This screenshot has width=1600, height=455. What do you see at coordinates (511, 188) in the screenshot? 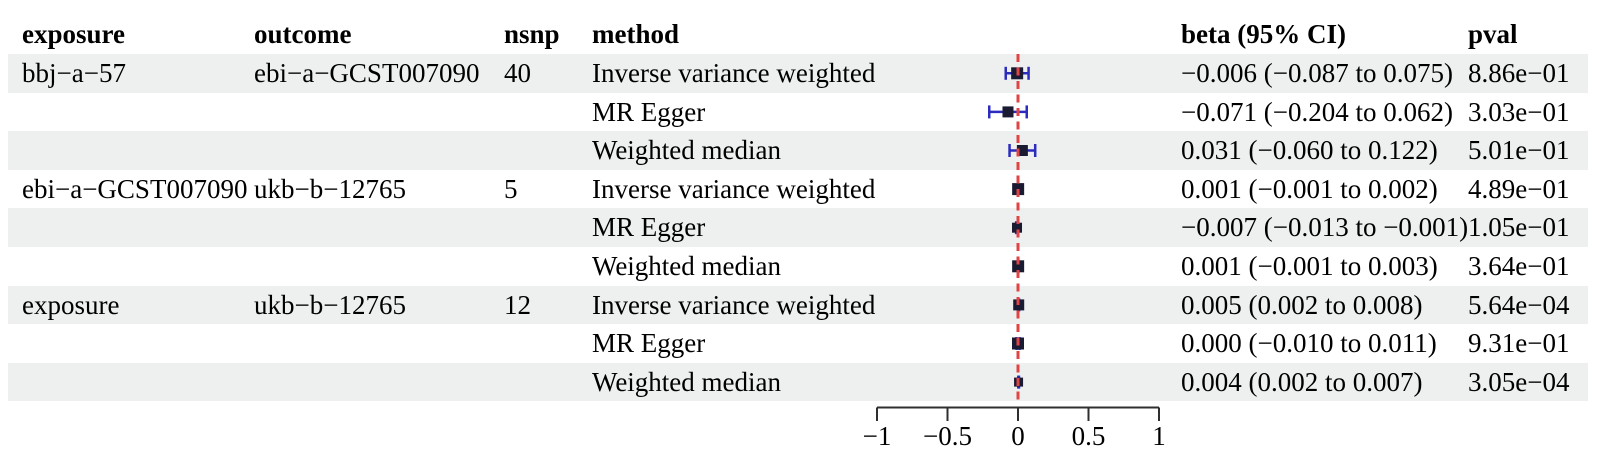
I see `cell-nsnp: 5` at bounding box center [511, 188].